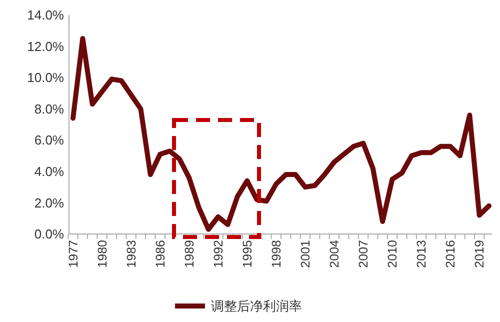 Image resolution: width=500 pixels, height=322 pixels. I want to click on x-tick-label: 2019, so click(479, 254).